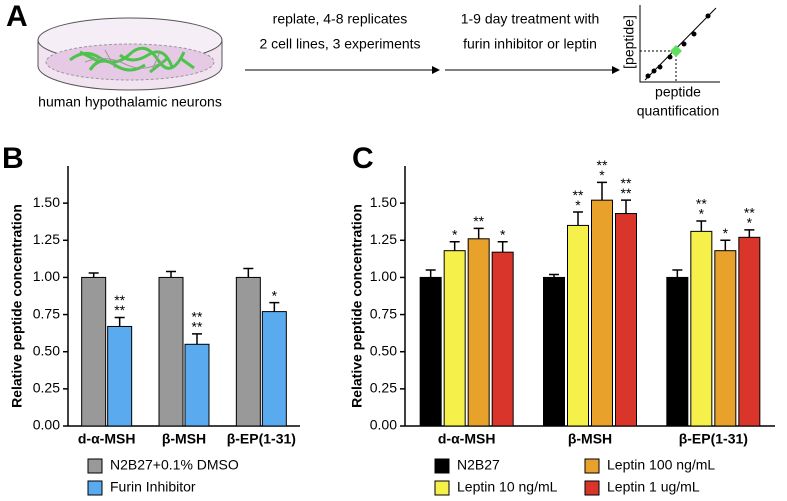  Describe the element at coordinates (130, 102) in the screenshot. I see `caption: human hypothalamic neurons` at that location.